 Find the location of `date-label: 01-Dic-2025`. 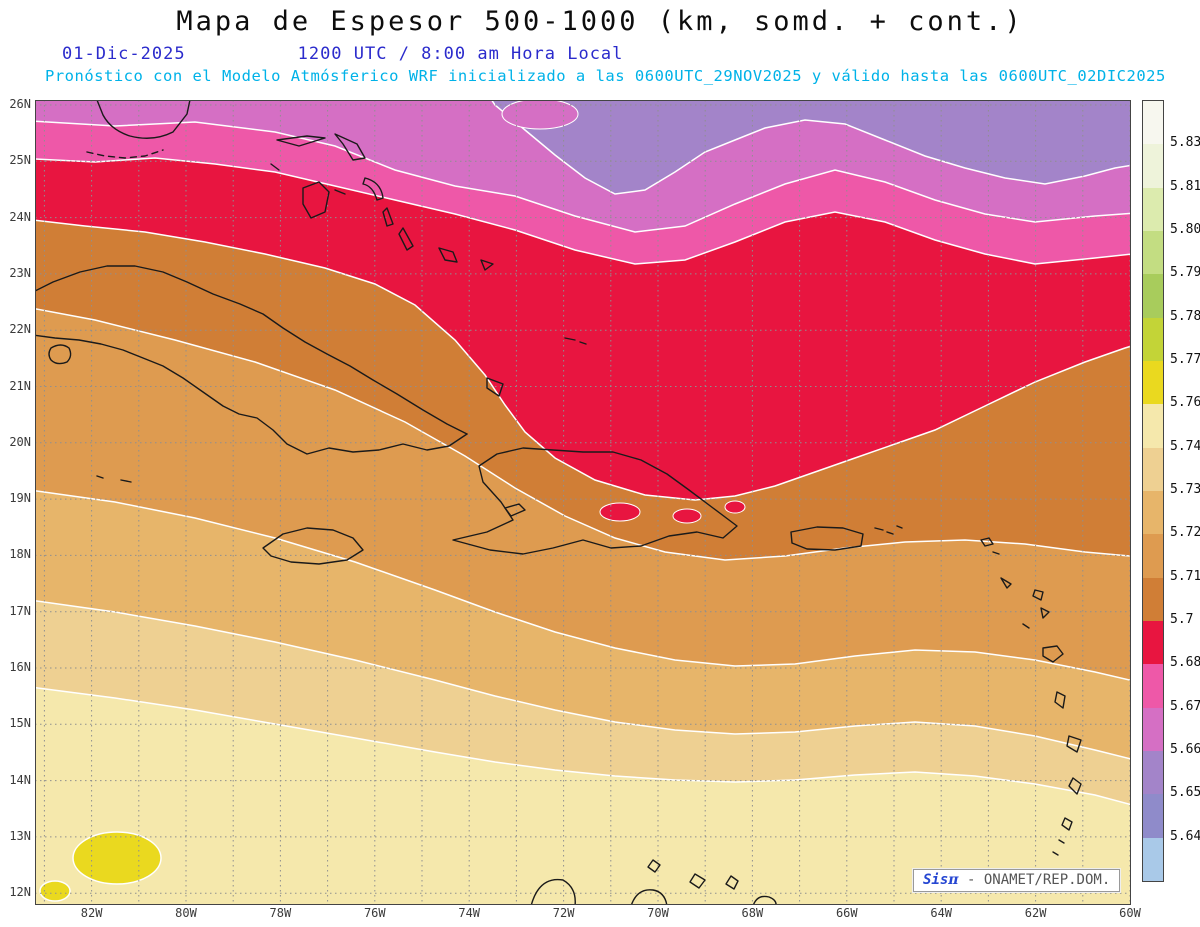

date-label: 01-Dic-2025 is located at coordinates (124, 54).